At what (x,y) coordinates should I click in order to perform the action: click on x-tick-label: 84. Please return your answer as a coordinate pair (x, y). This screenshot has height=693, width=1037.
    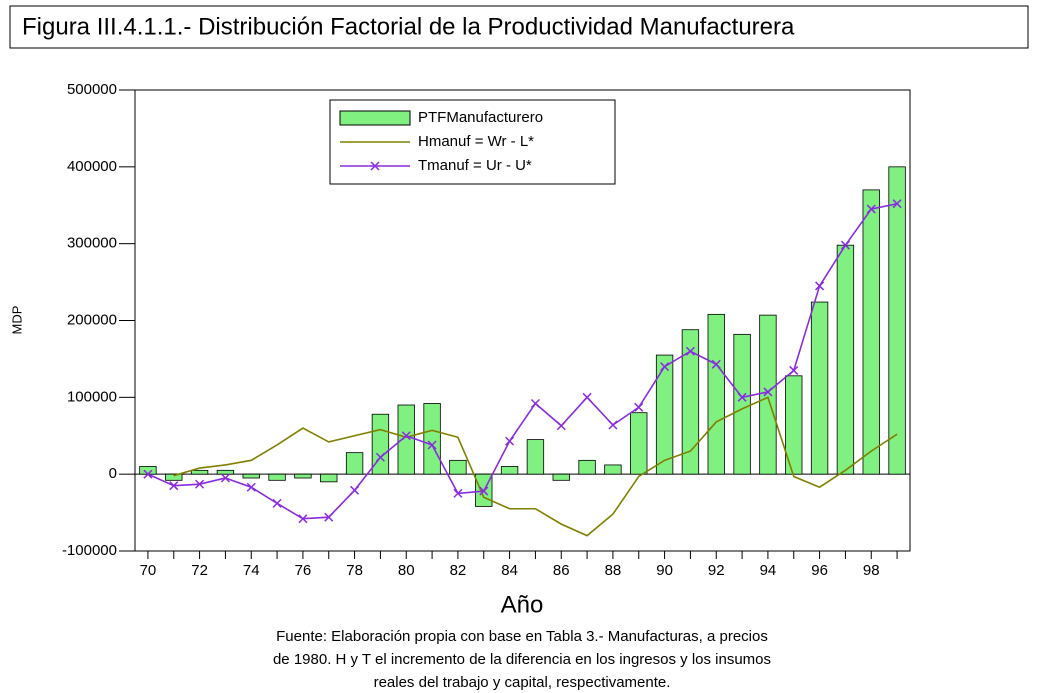
    Looking at the image, I should click on (509, 570).